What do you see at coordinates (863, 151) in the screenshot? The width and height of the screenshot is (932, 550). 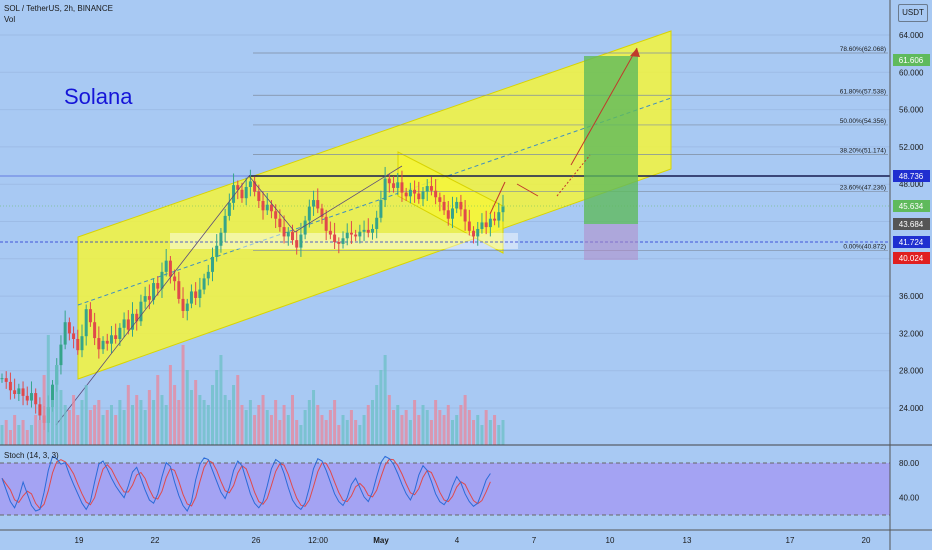 I see `fib-level-label: 38.20%(51.174)` at bounding box center [863, 151].